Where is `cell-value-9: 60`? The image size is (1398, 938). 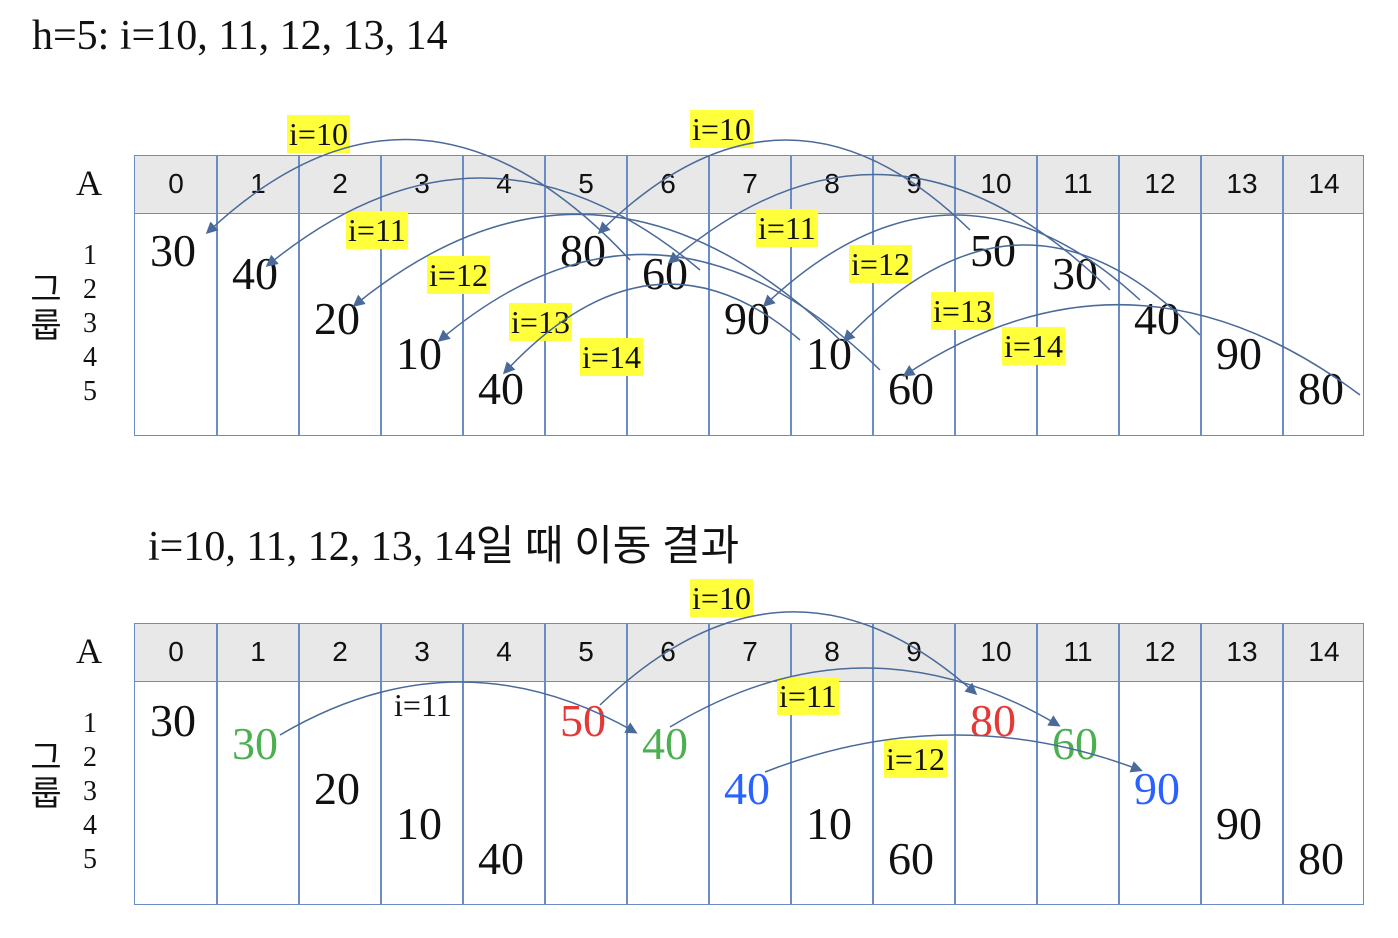
cell-value-9: 60 is located at coordinates (911, 858).